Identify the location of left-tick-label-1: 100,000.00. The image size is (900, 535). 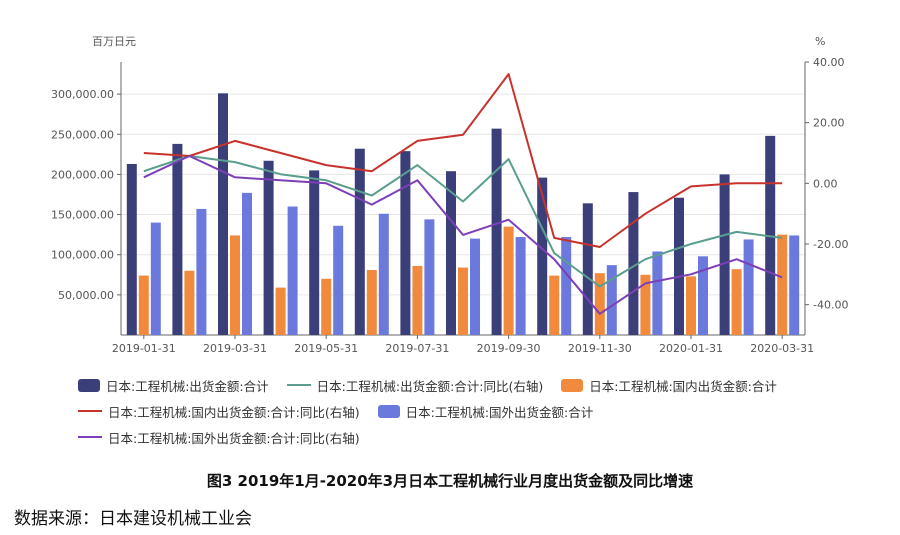
(82, 255).